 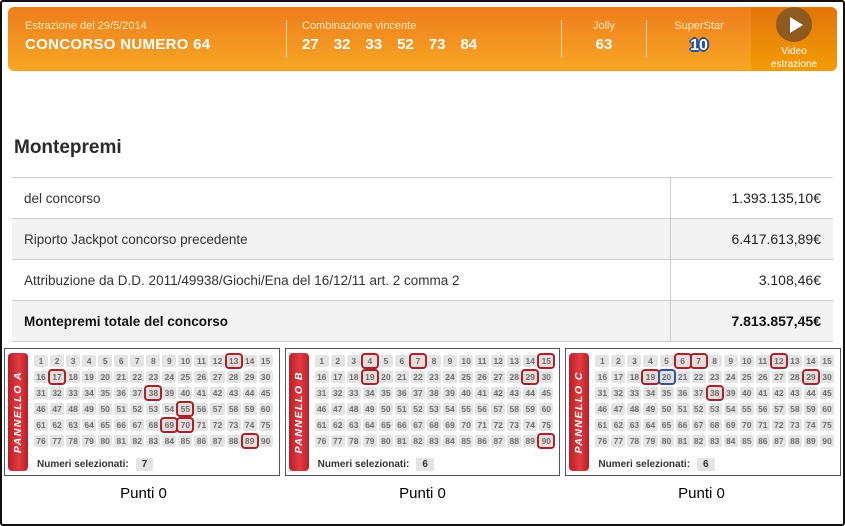 I want to click on number-cell: 69, so click(x=730, y=425).